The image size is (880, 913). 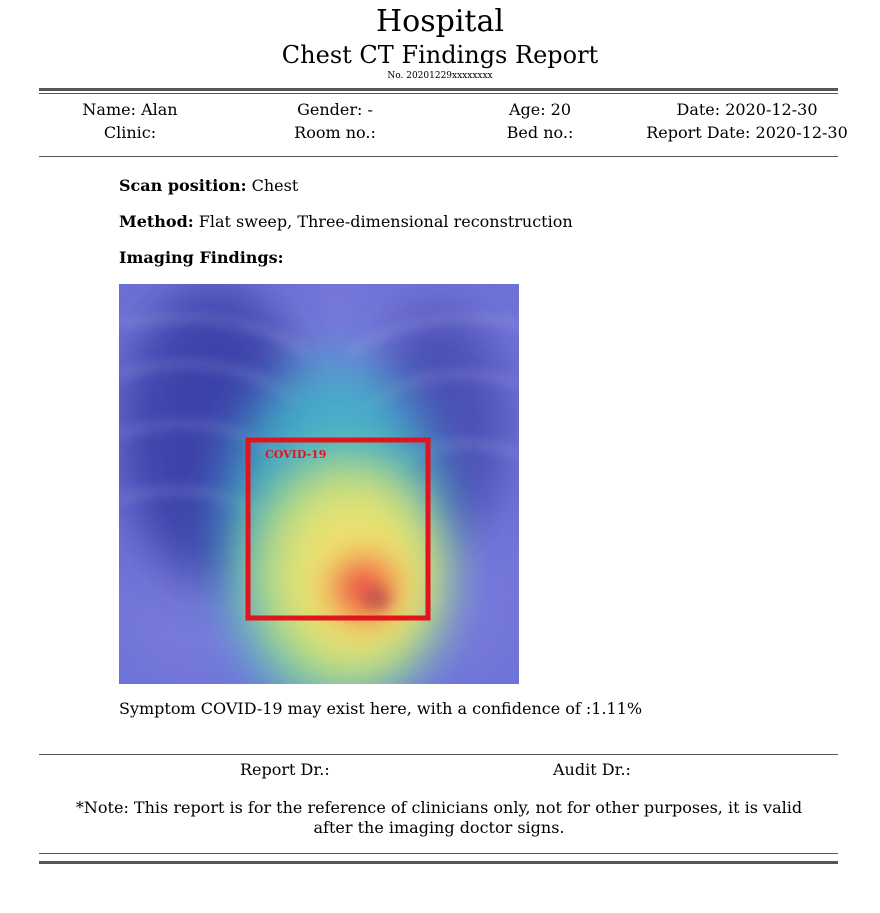 I want to click on report-title: Chest CT Findings Report, so click(x=440, y=55).